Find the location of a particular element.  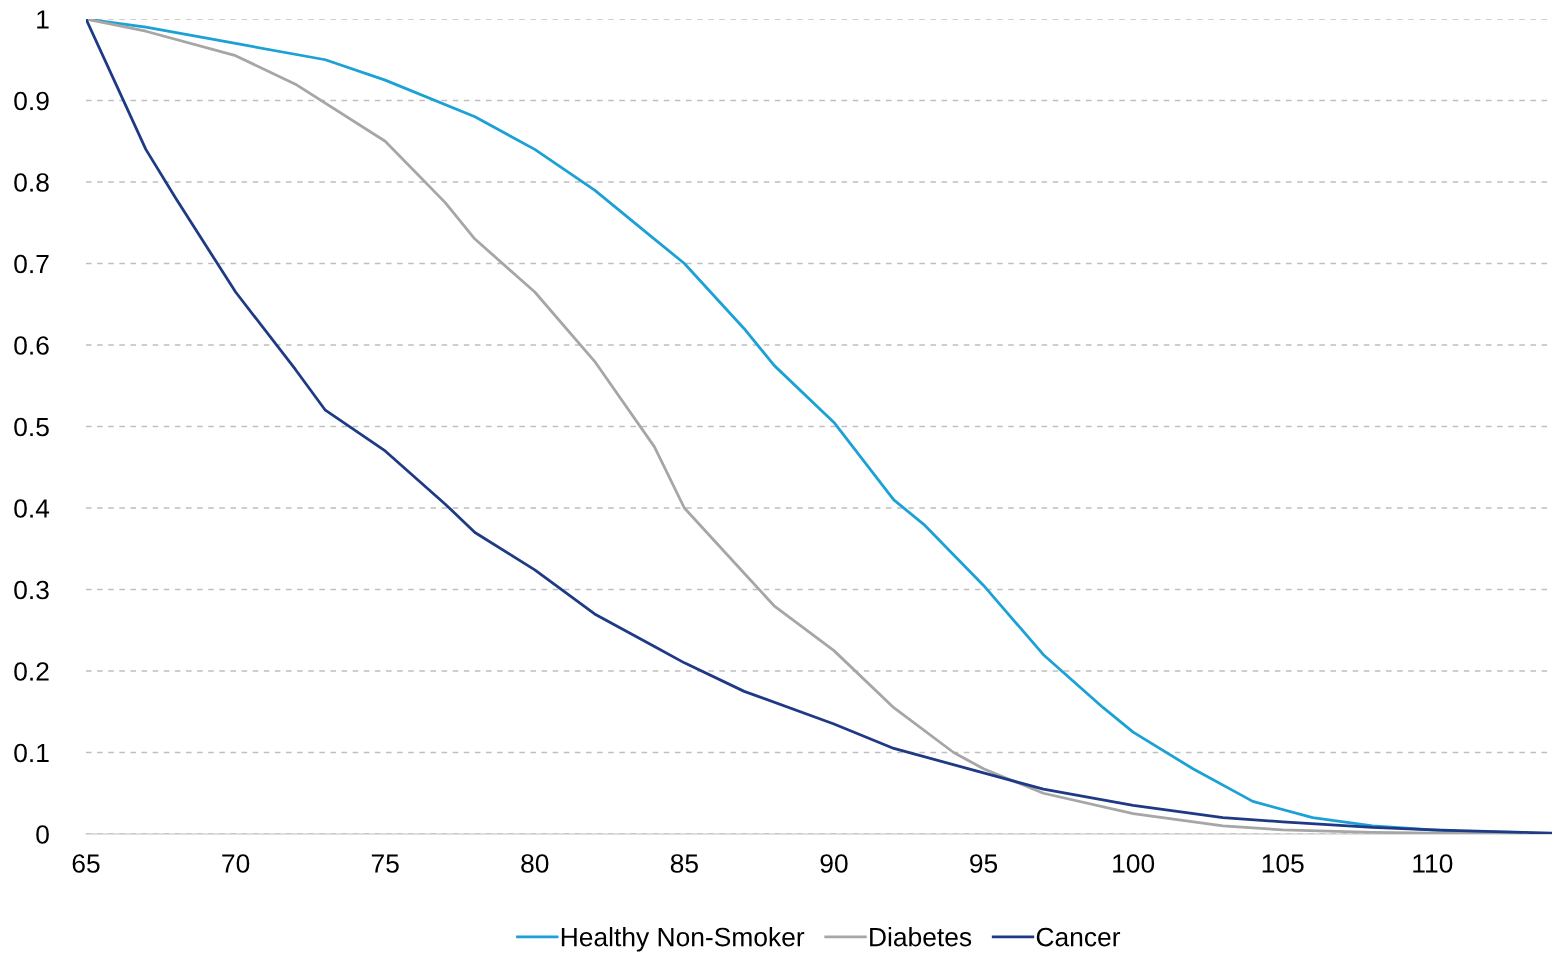

legend-label: Diabetes is located at coordinates (921, 937).